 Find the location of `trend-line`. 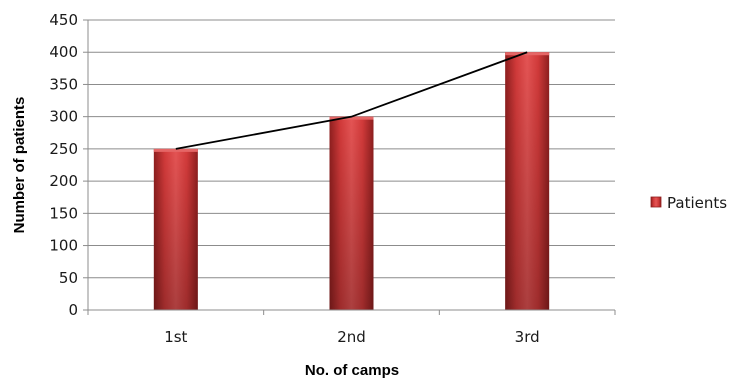

trend-line is located at coordinates (351, 100).